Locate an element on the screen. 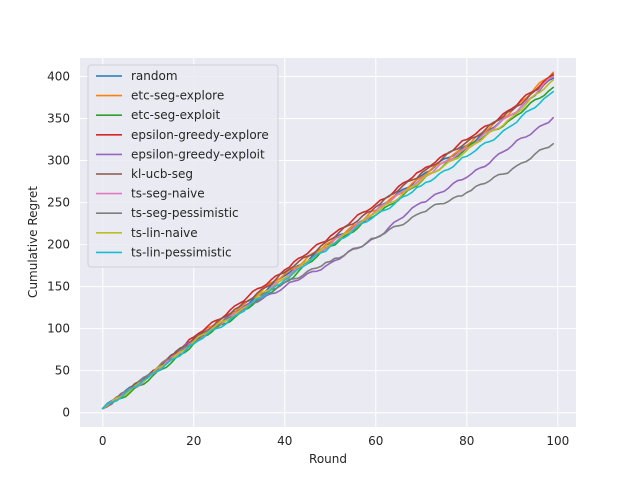 Image resolution: width=640 pixels, height=480 pixels. x-tick-label: 20 is located at coordinates (193, 441).